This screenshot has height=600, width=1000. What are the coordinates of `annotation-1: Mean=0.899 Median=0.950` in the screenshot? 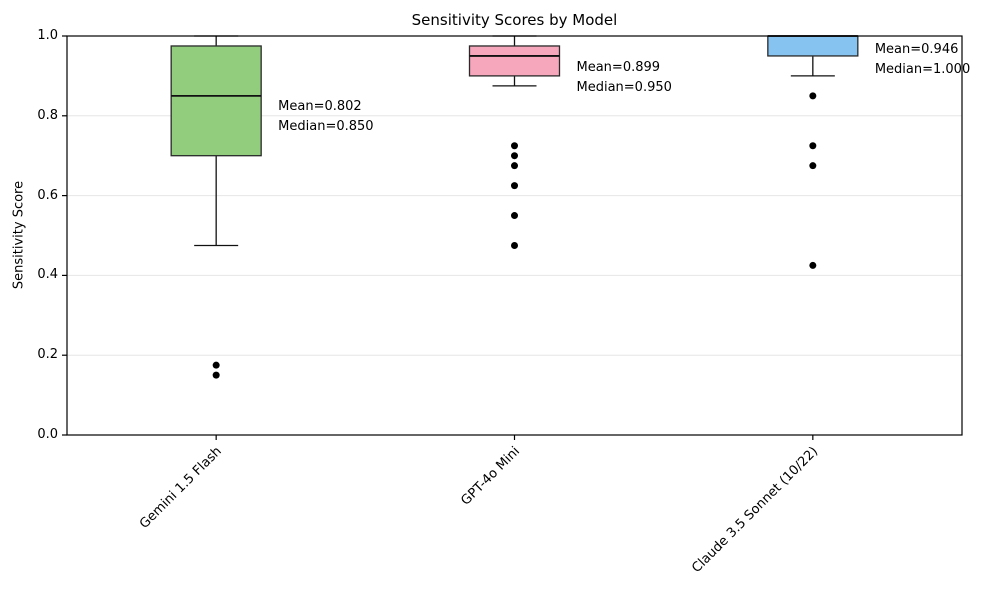 It's located at (624, 78).